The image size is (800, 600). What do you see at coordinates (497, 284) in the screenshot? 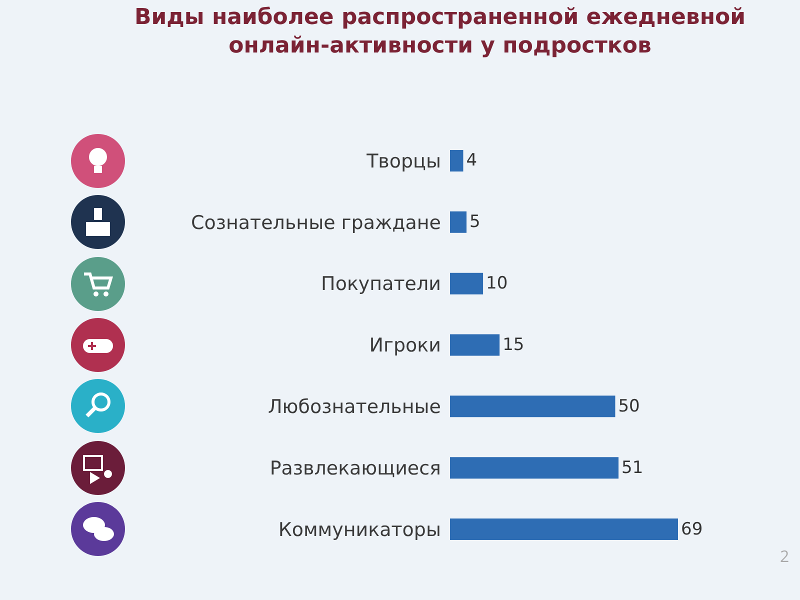
I see `data-label: 10` at bounding box center [497, 284].